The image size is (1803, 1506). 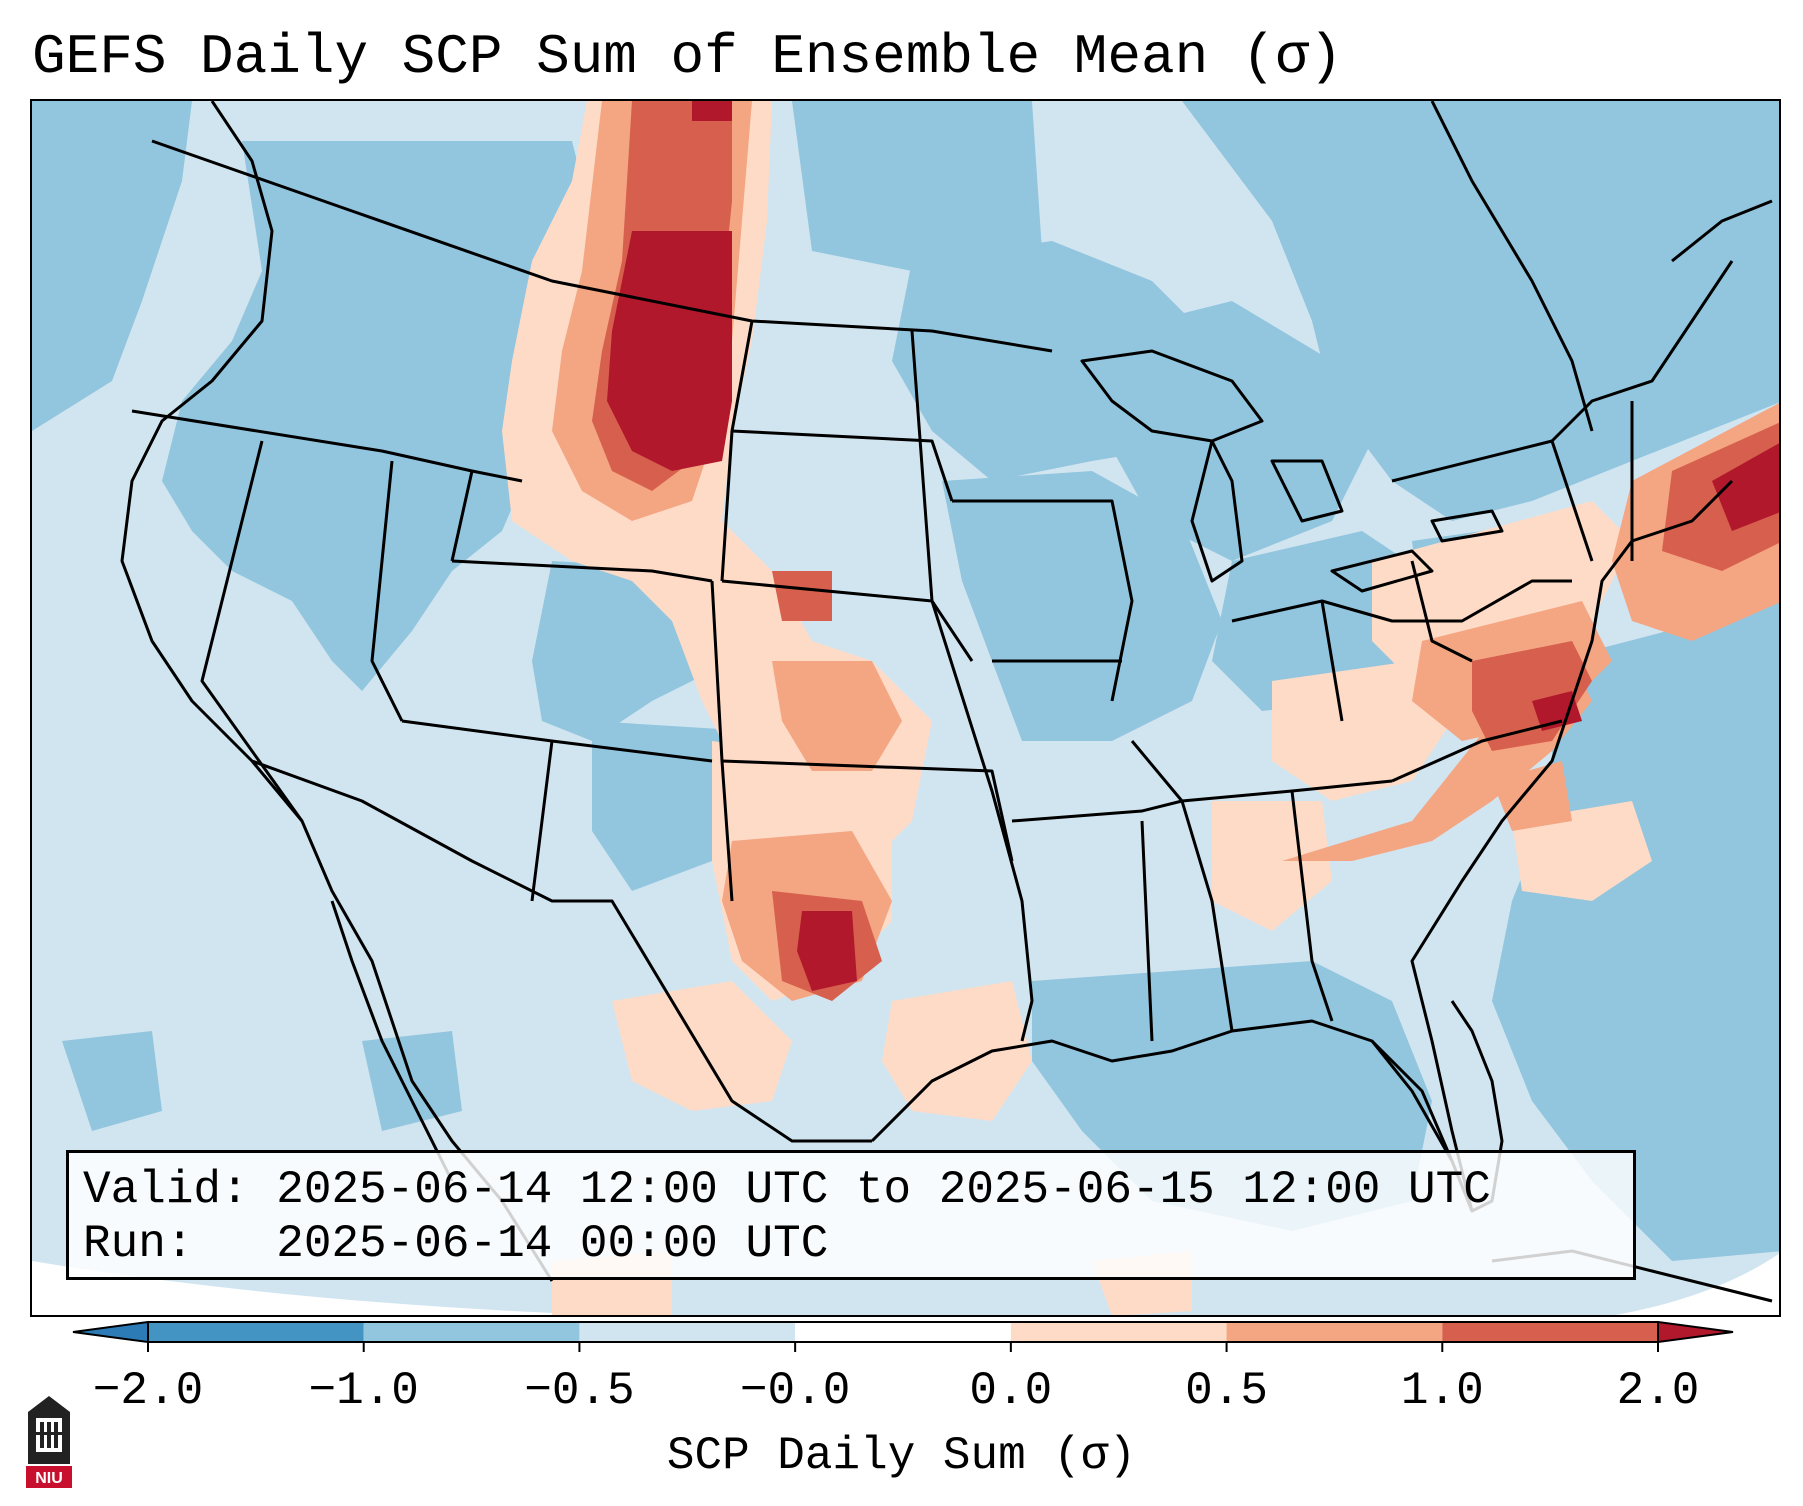 What do you see at coordinates (1512, 266) in the screenshot?
I see `canada-coast` at bounding box center [1512, 266].